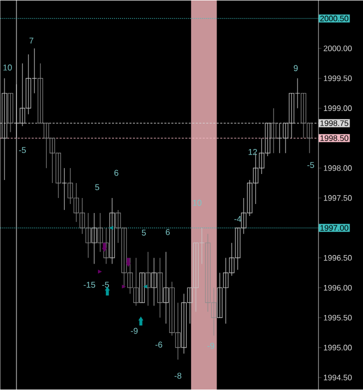 Image resolution: width=363 pixels, height=390 pixels. I want to click on annotation: 12, so click(252, 151).